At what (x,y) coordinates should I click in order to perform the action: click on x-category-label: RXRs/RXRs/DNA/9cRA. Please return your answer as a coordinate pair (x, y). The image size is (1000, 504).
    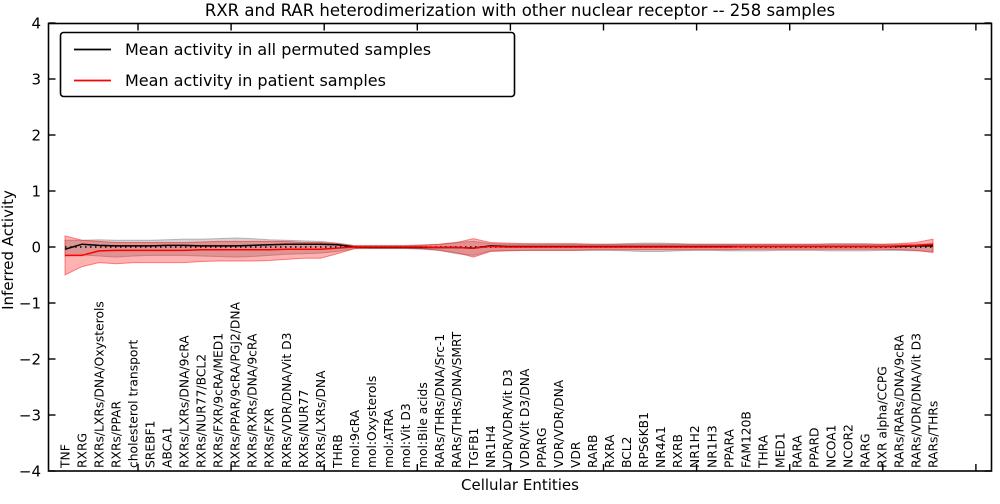
    Looking at the image, I should click on (253, 400).